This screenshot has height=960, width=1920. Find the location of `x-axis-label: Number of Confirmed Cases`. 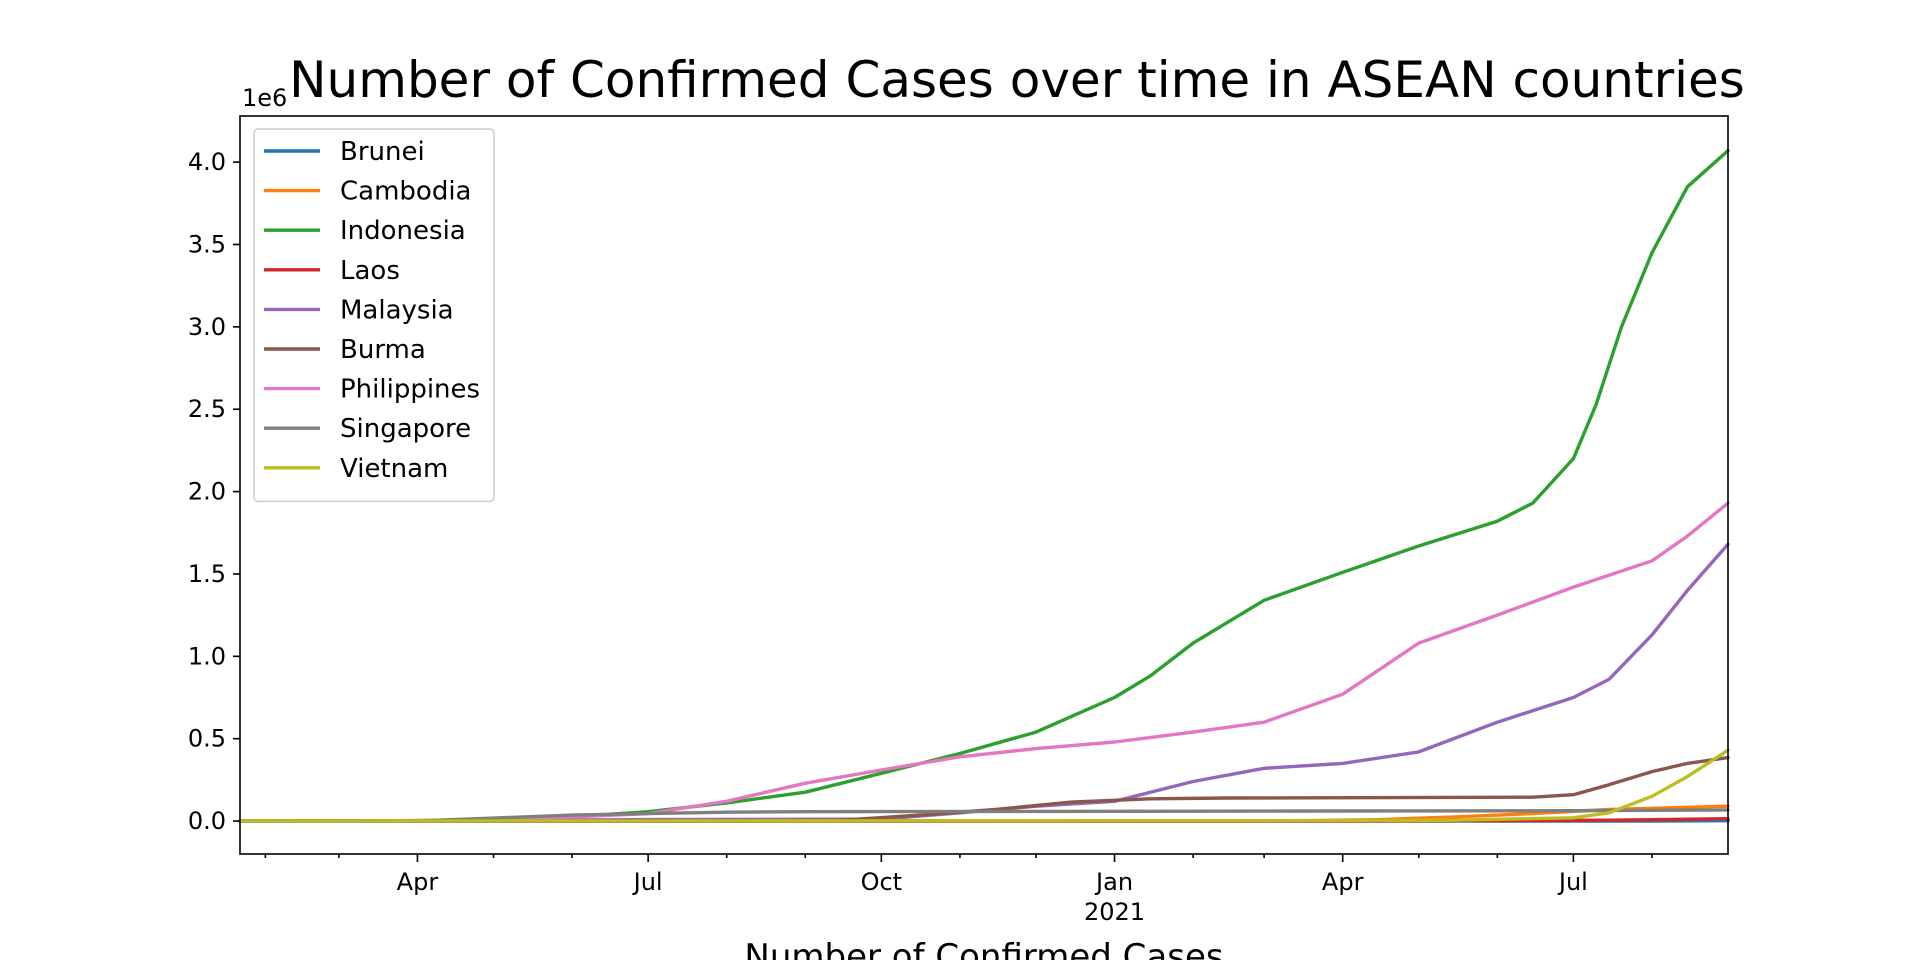

x-axis-label: Number of Confirmed Cases is located at coordinates (983, 948).